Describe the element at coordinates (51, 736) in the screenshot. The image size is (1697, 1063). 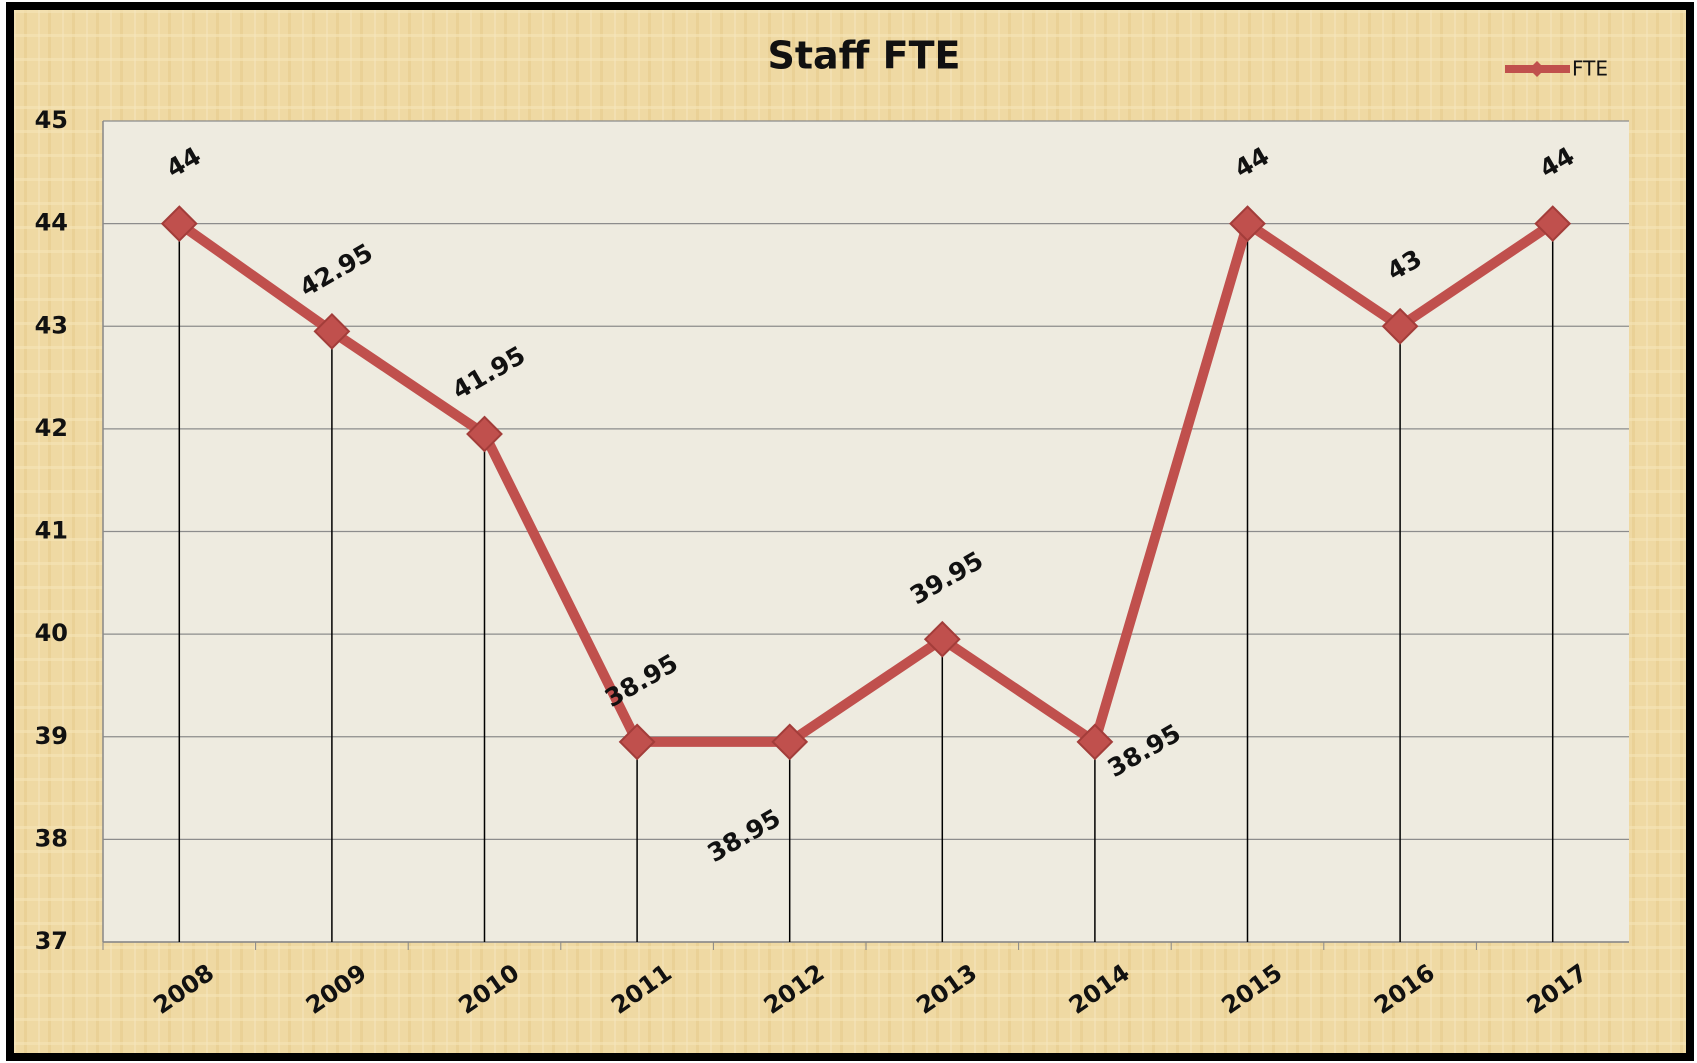
I see `y-tick-label: 39` at that location.